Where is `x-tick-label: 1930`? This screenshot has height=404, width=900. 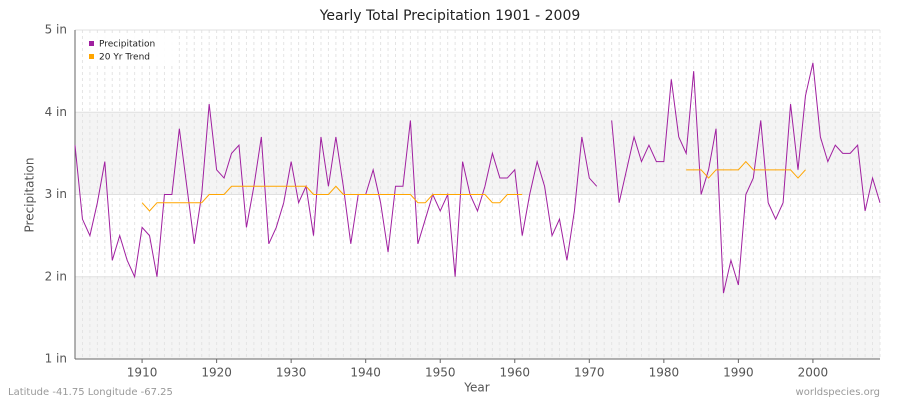
x-tick-label: 1930 is located at coordinates (291, 373).